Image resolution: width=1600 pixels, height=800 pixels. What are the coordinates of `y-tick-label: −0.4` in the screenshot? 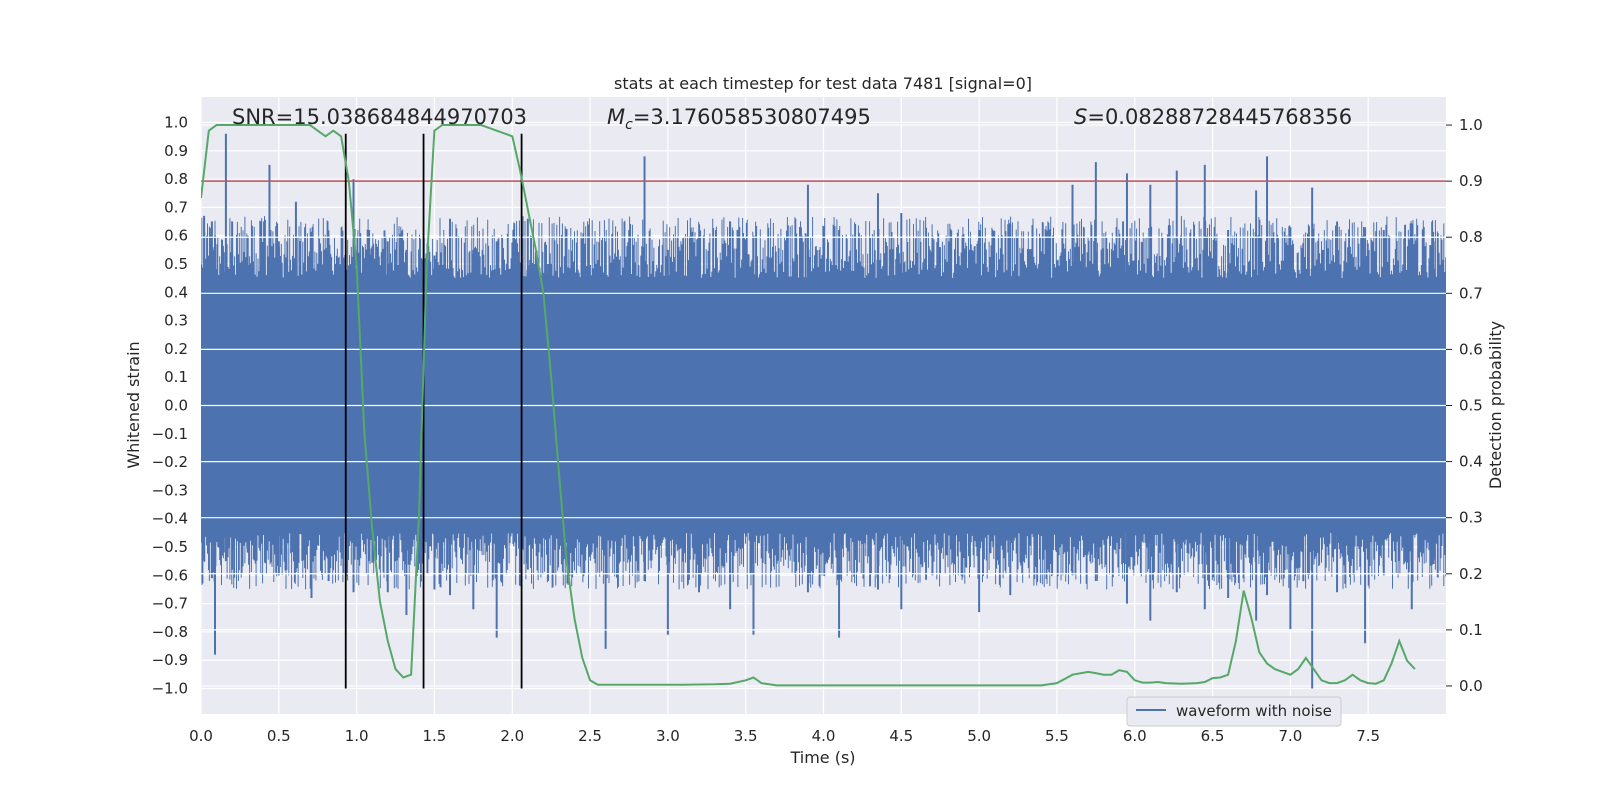 It's located at (170, 519).